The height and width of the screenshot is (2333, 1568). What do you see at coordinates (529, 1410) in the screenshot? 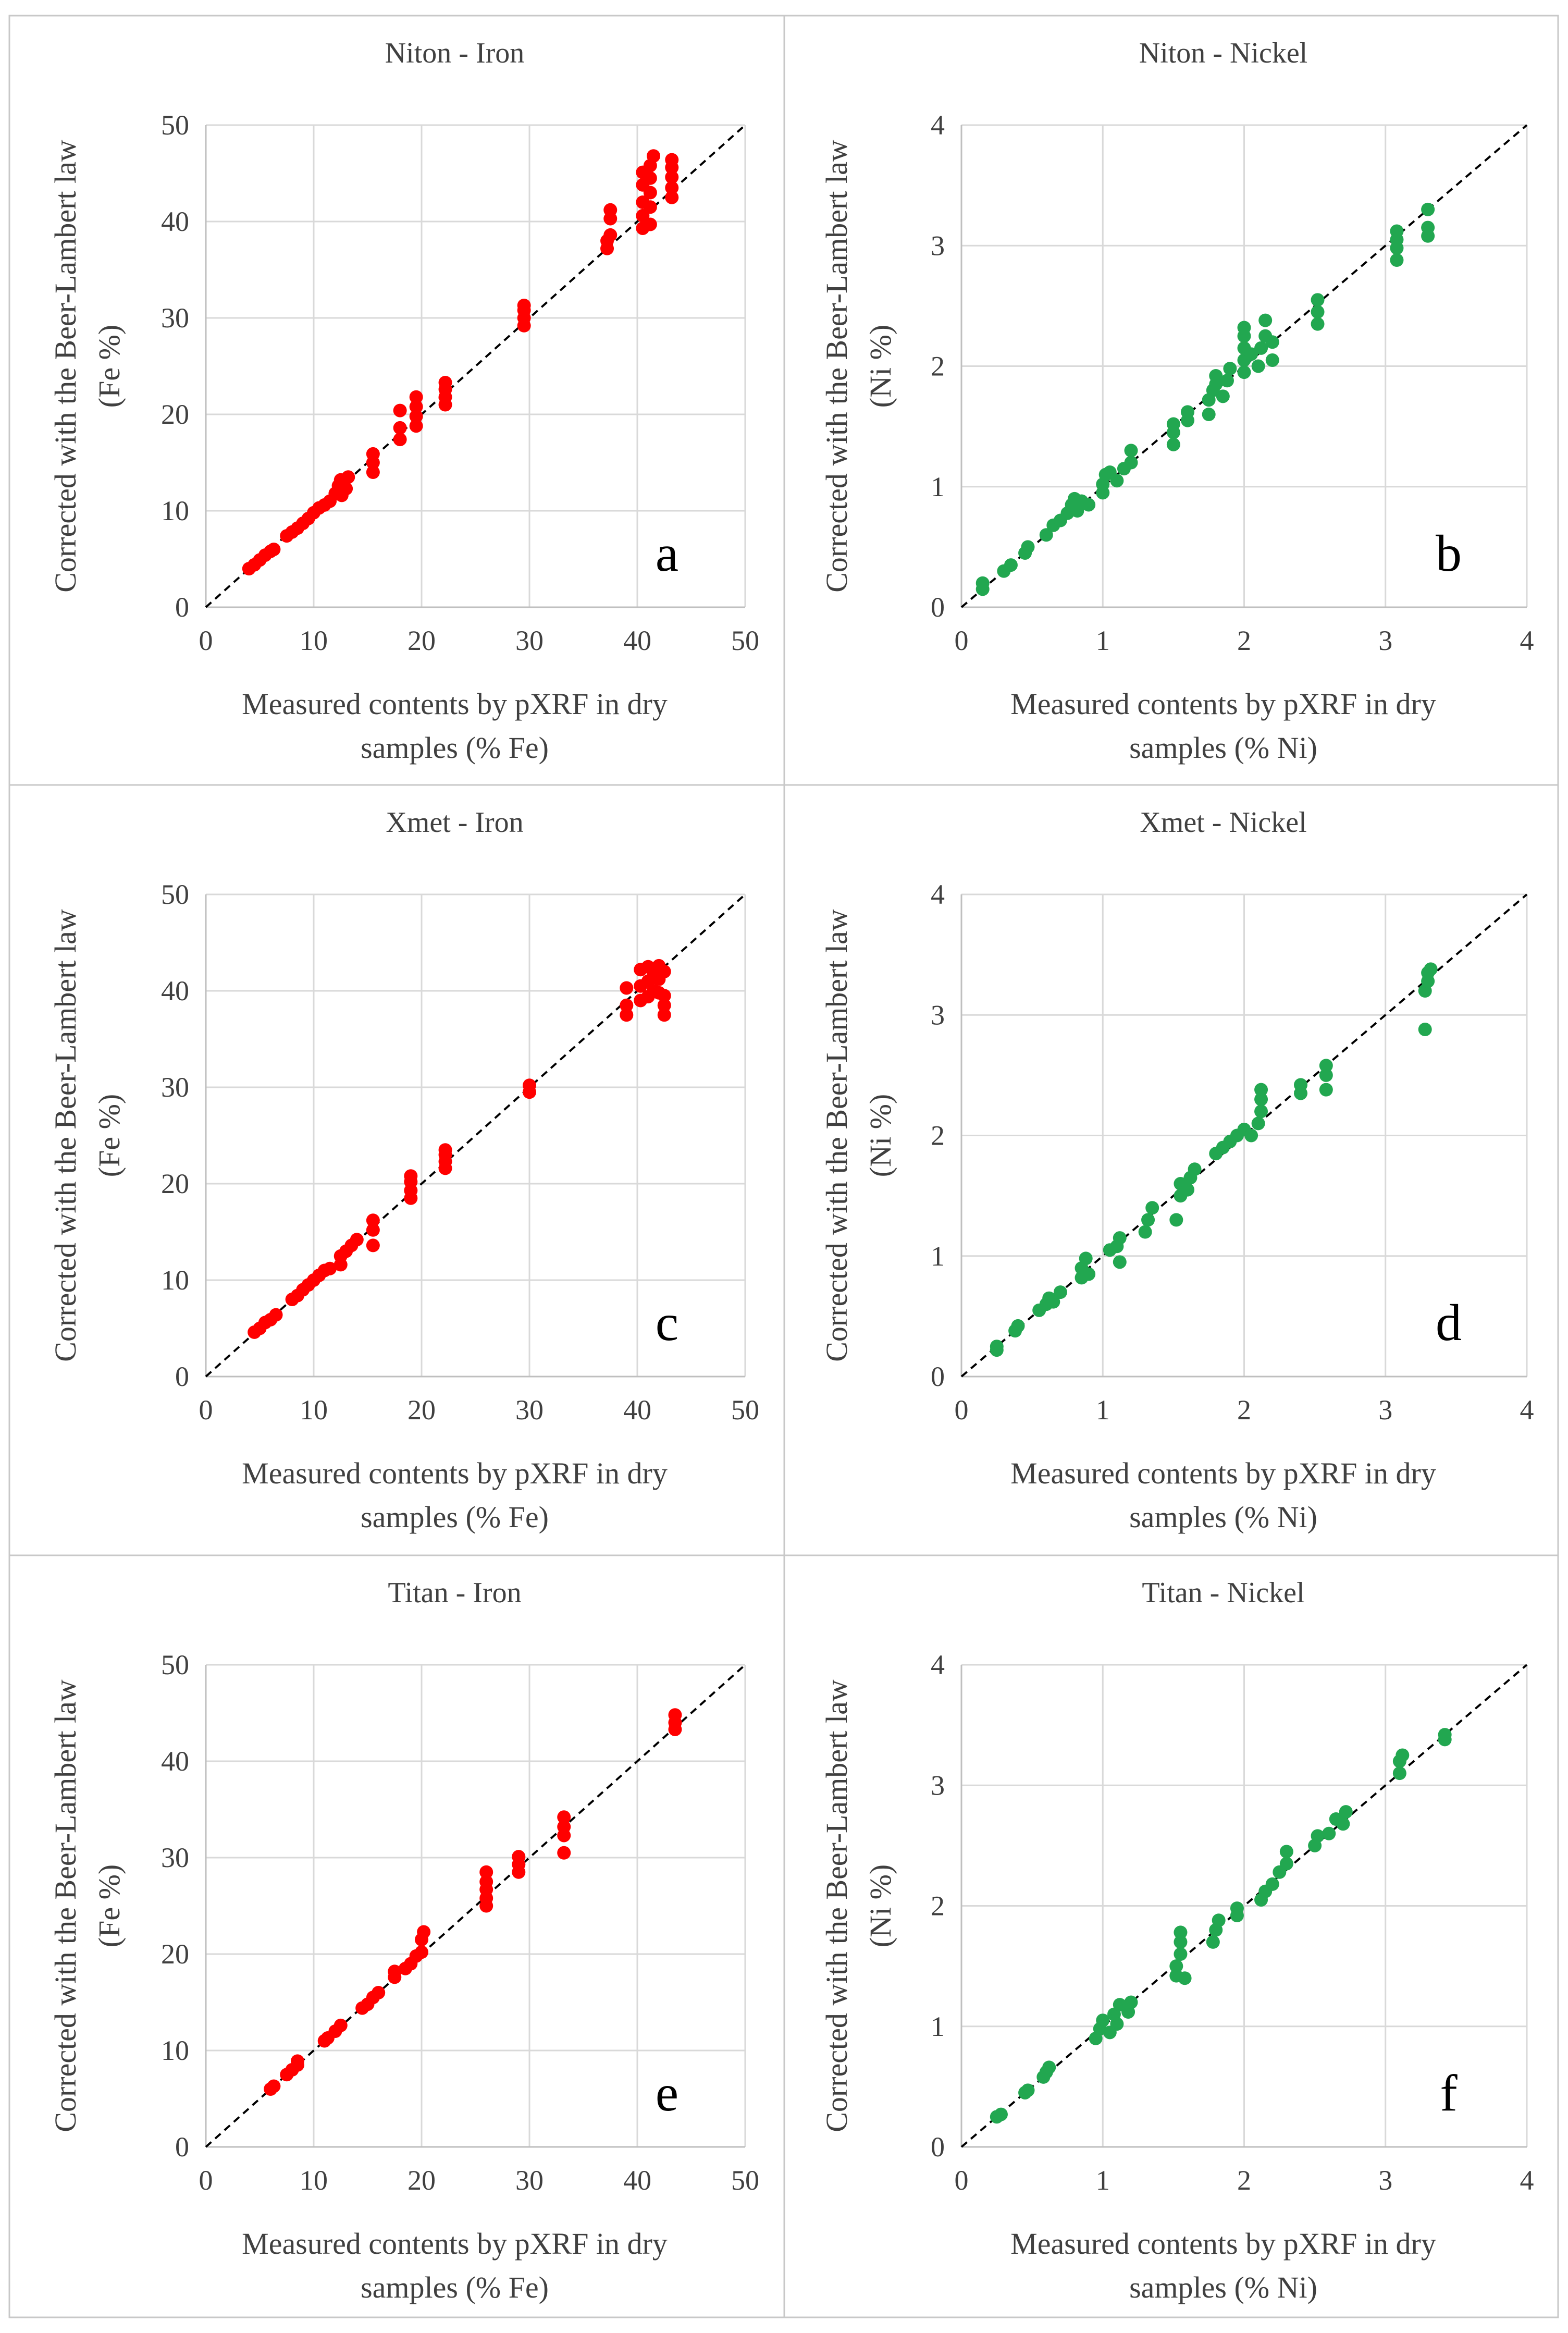
I see `x-tick-label: 30` at bounding box center [529, 1410].